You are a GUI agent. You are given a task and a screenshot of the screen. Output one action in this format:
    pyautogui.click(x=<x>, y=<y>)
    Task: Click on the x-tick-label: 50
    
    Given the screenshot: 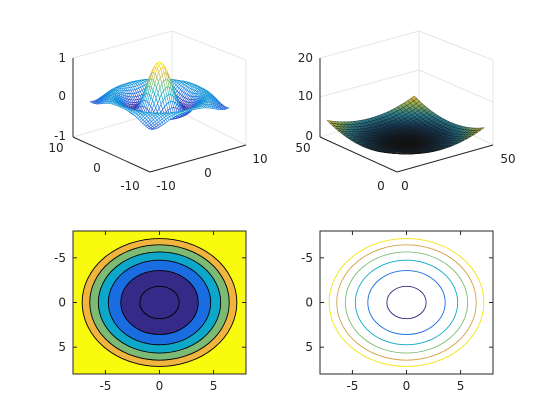 What is the action you would take?
    pyautogui.click(x=507, y=159)
    